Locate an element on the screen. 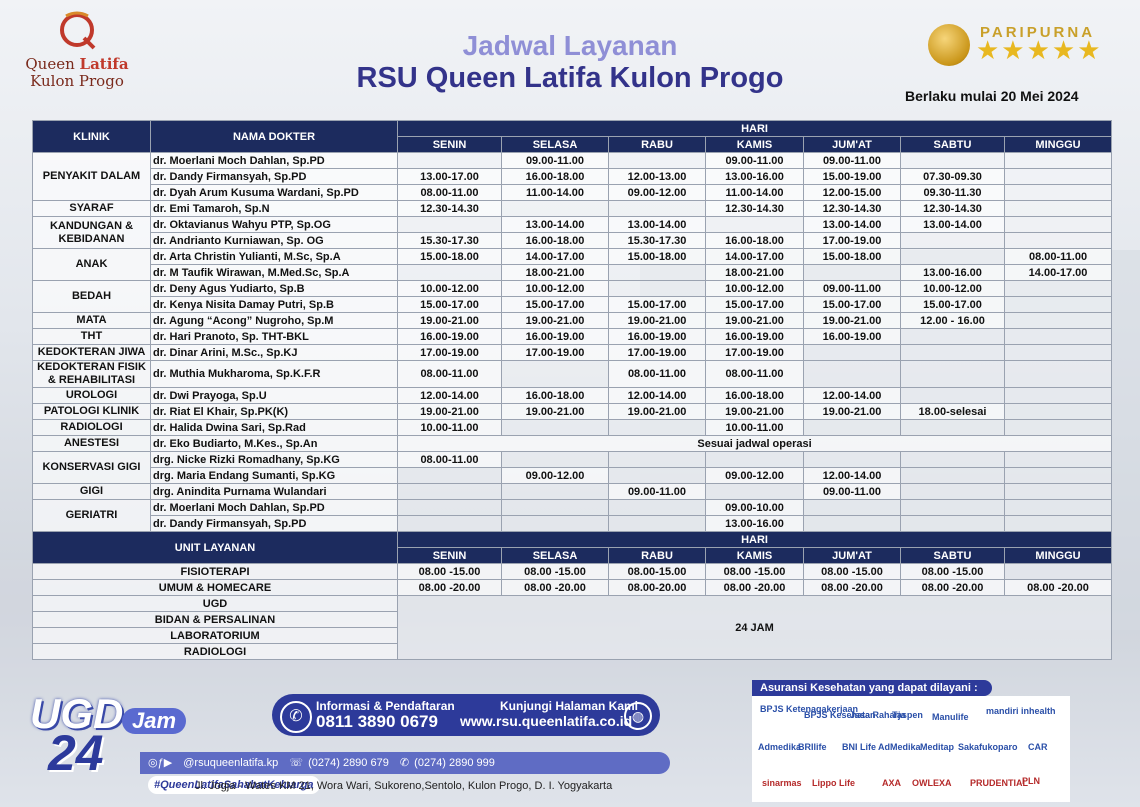 This screenshot has height=807, width=1140. insurer-logo: Lippo Life is located at coordinates (833, 783).